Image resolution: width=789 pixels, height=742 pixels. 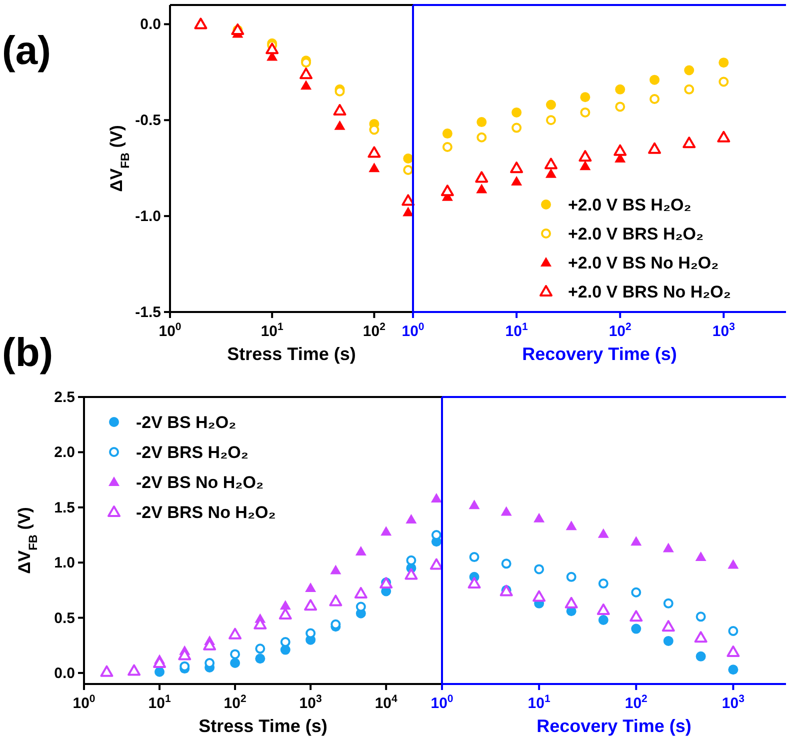 I want to click on x-axis-title: Stress Time (s), so click(x=263, y=726).